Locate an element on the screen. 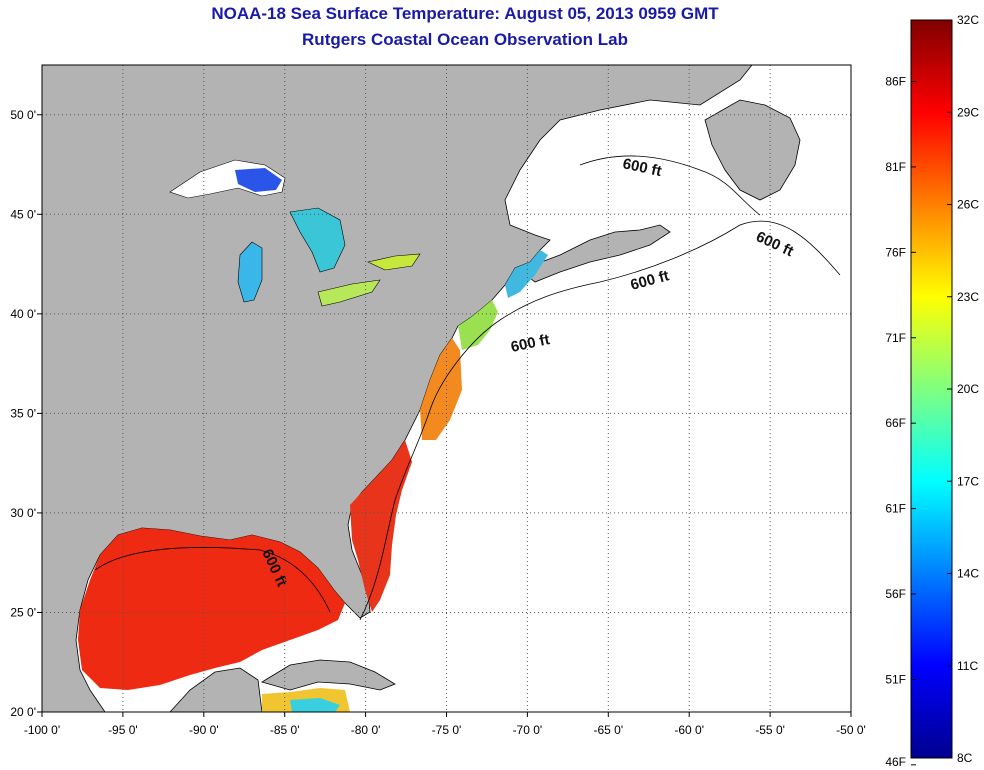  colorbar-label-fahrenheit: 61F is located at coordinates (895, 509).